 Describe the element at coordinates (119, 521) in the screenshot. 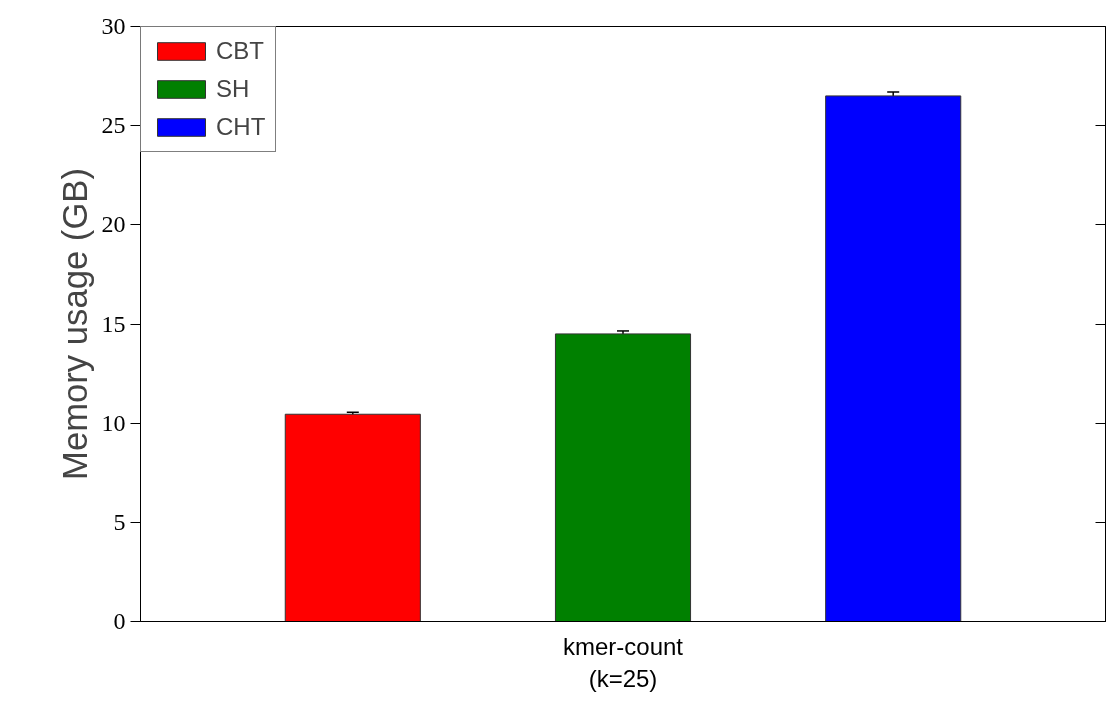

I see `y-tick-label: 5` at that location.